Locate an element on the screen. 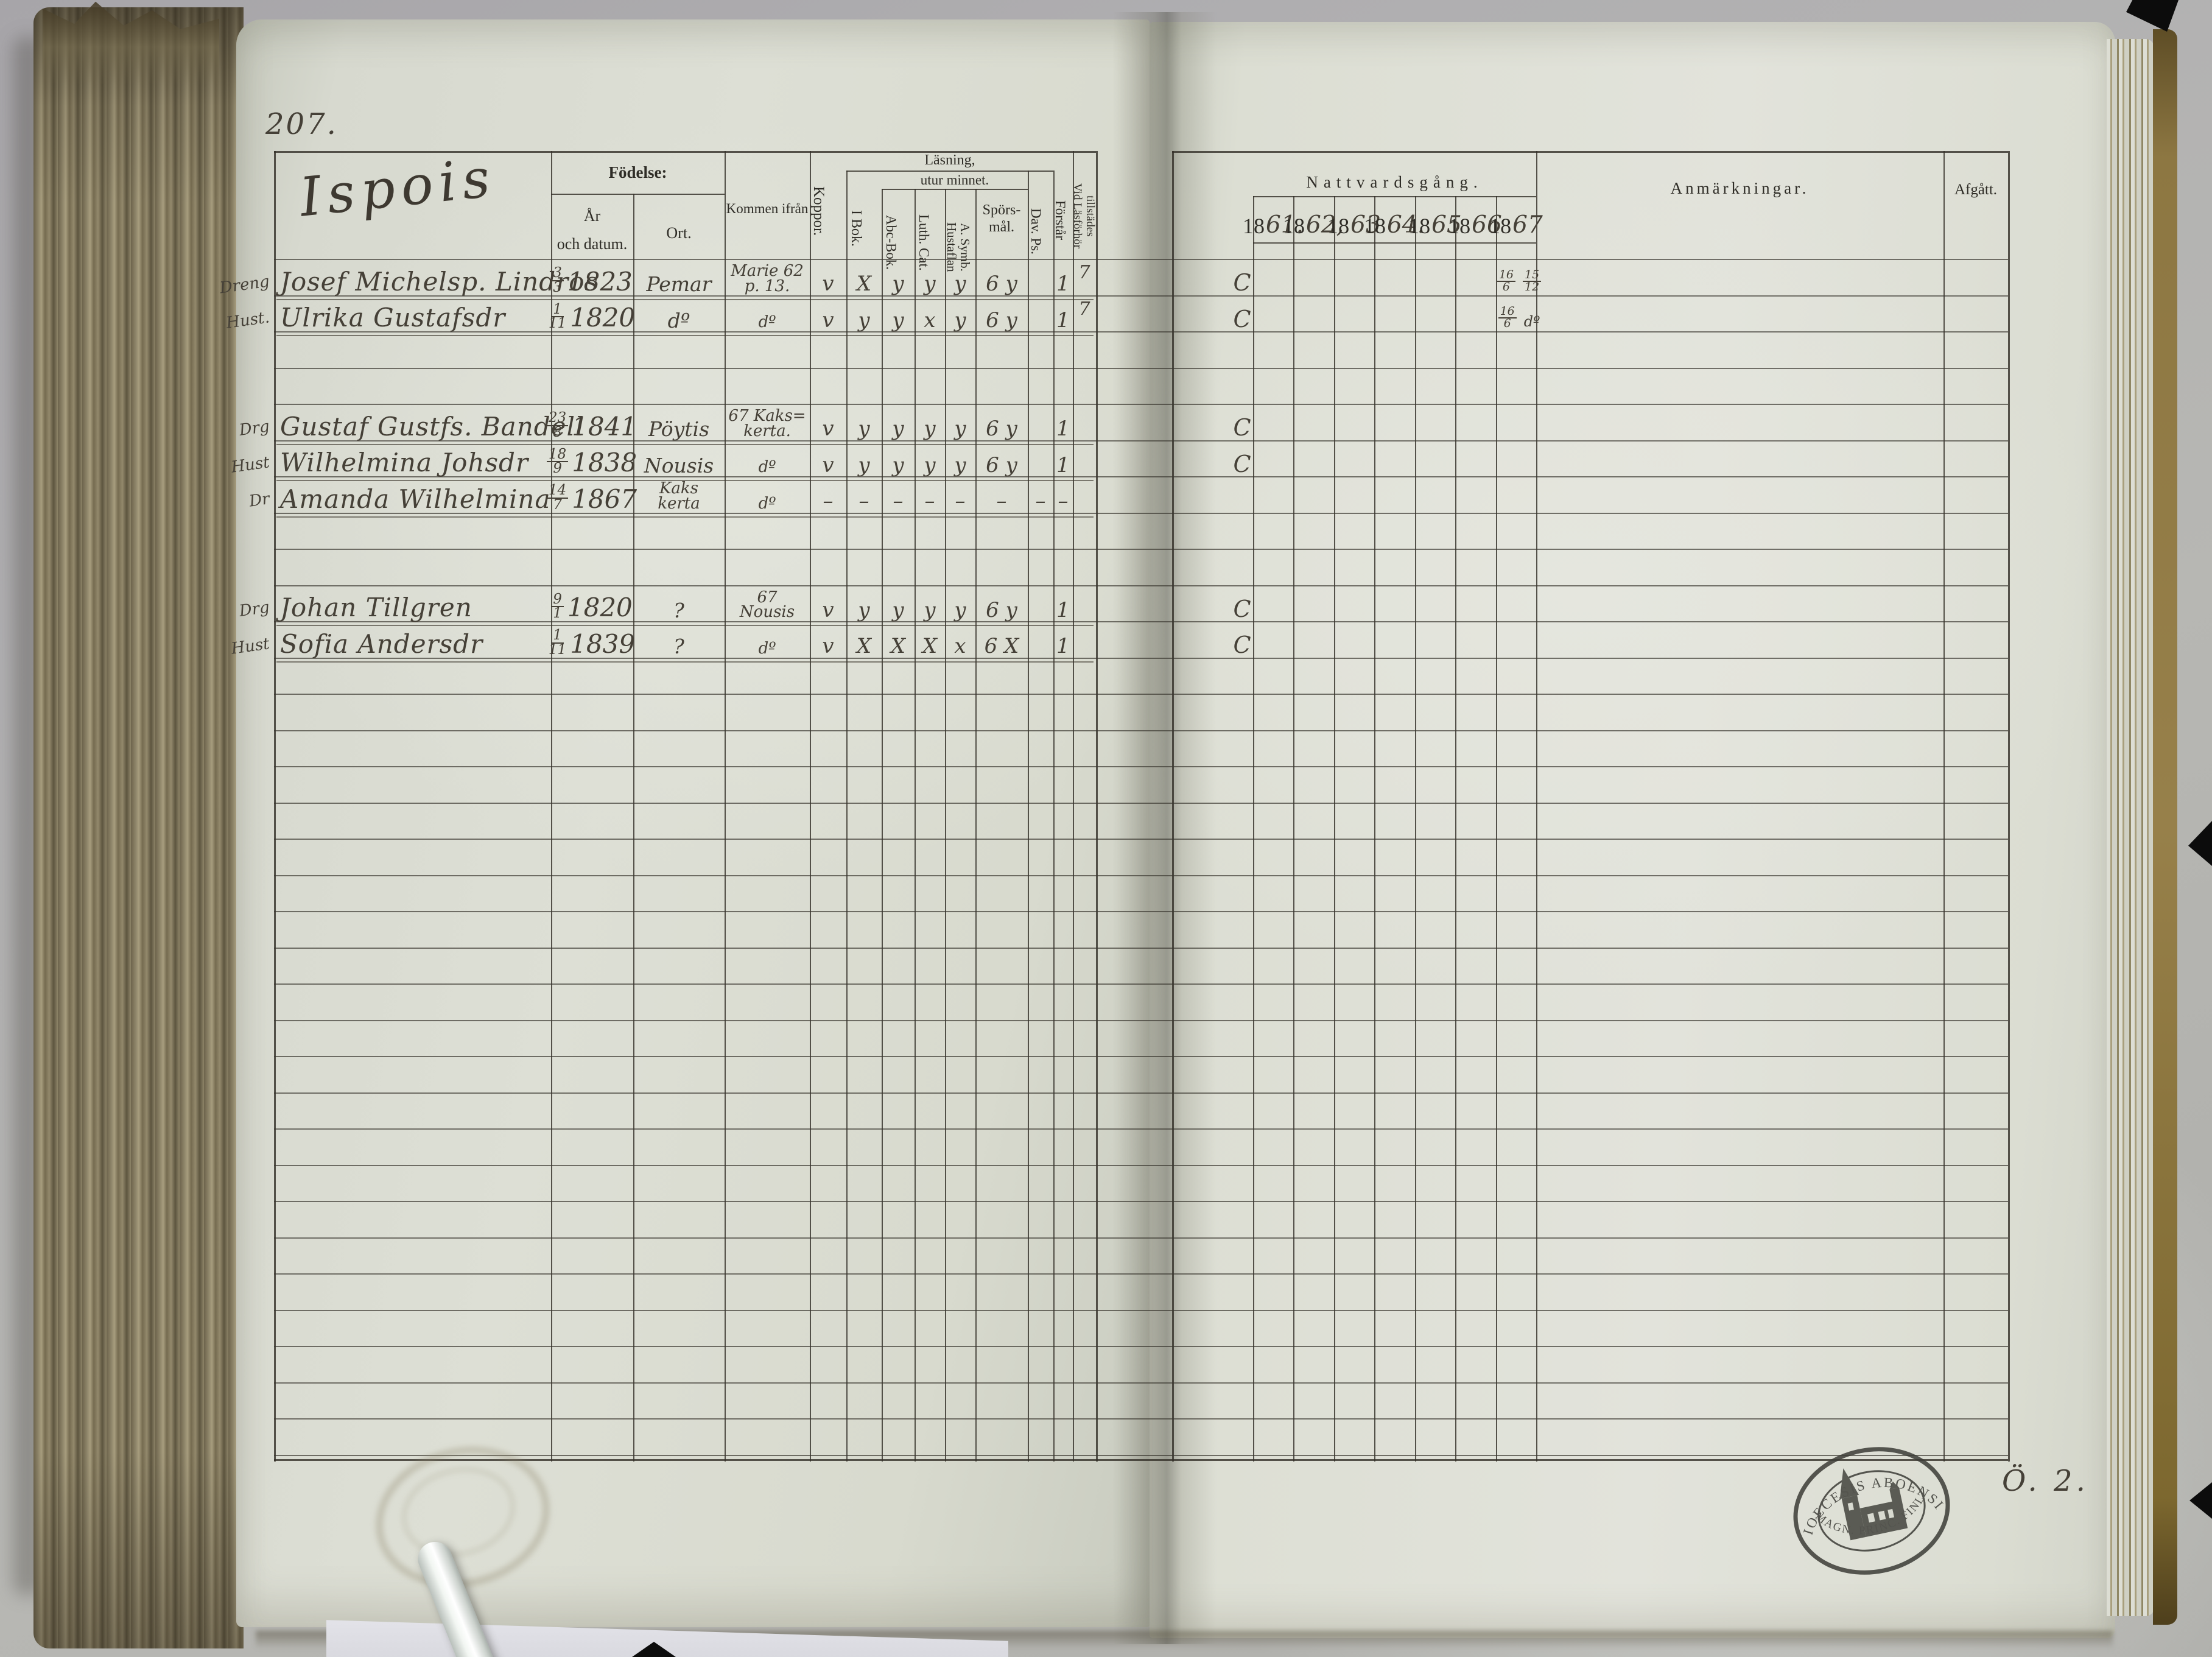 This screenshot has width=2212, height=1657. entry-came-from: 67 Kaks= kerta. is located at coordinates (767, 424).